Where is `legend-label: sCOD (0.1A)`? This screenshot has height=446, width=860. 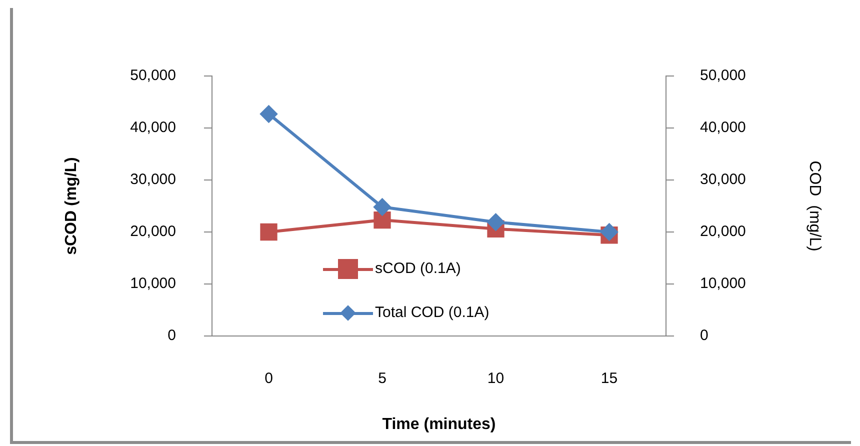 legend-label: sCOD (0.1A) is located at coordinates (418, 269).